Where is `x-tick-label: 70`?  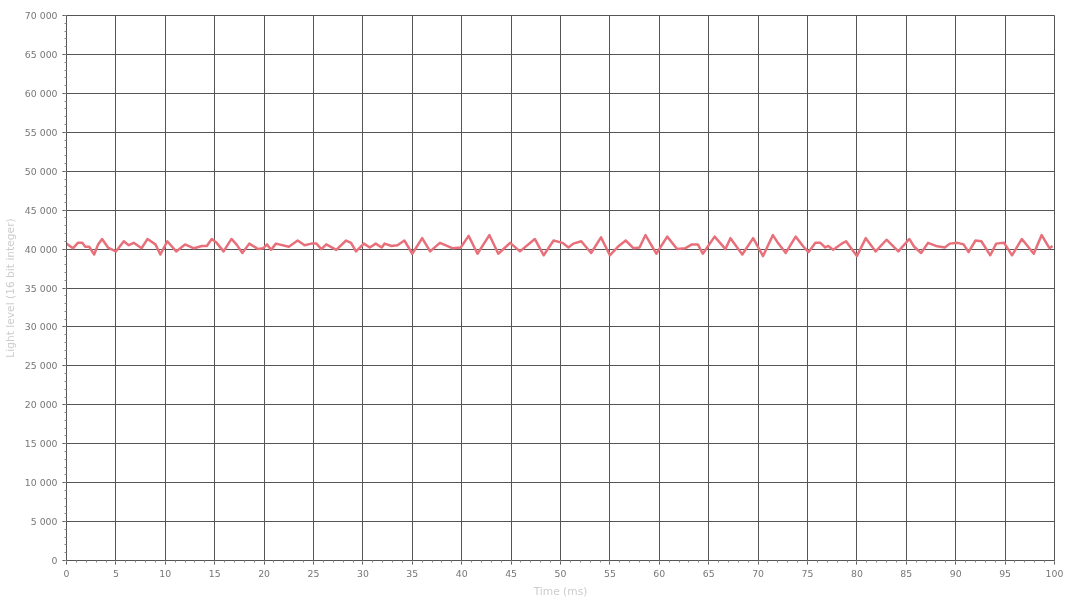 x-tick-label: 70 is located at coordinates (758, 573).